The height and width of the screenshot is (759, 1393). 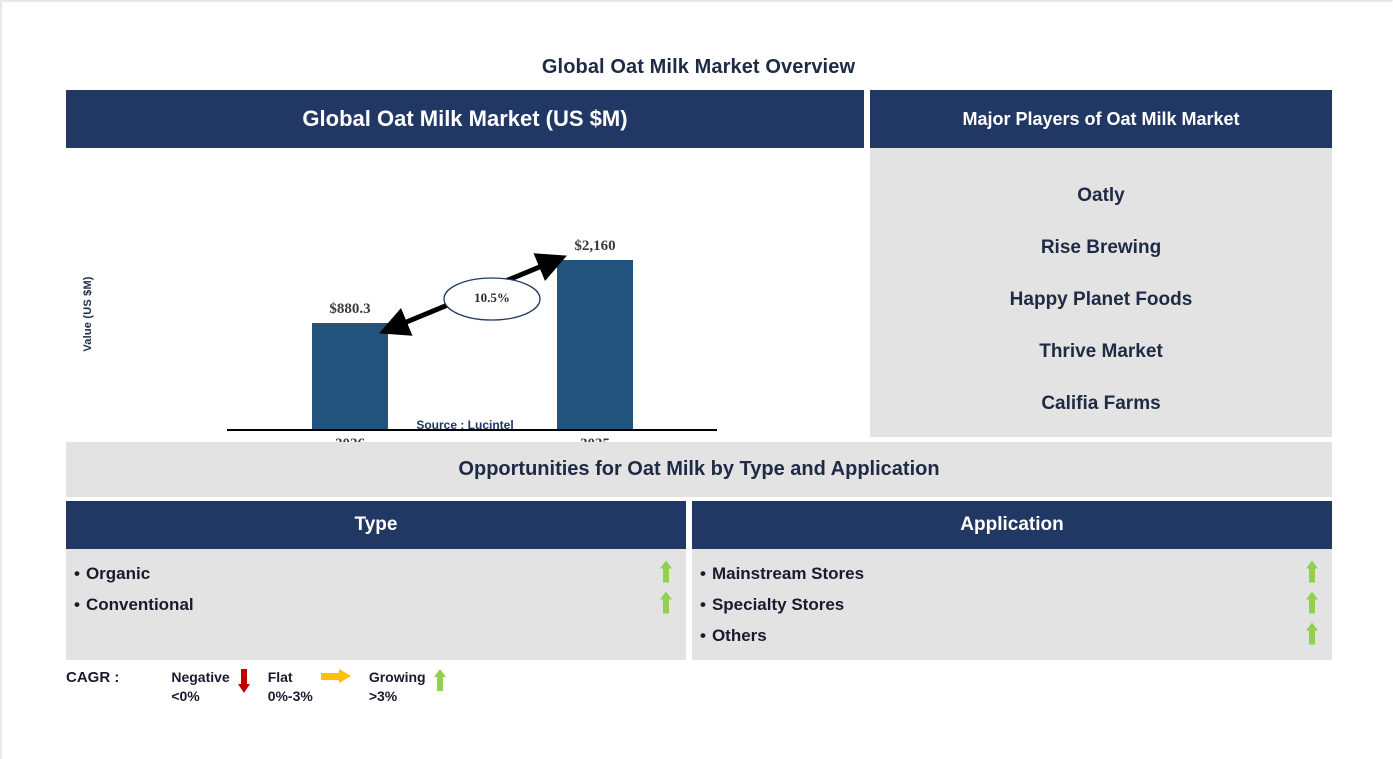 What do you see at coordinates (492, 297) in the screenshot?
I see `cagr-callout-label: 10.5%` at bounding box center [492, 297].